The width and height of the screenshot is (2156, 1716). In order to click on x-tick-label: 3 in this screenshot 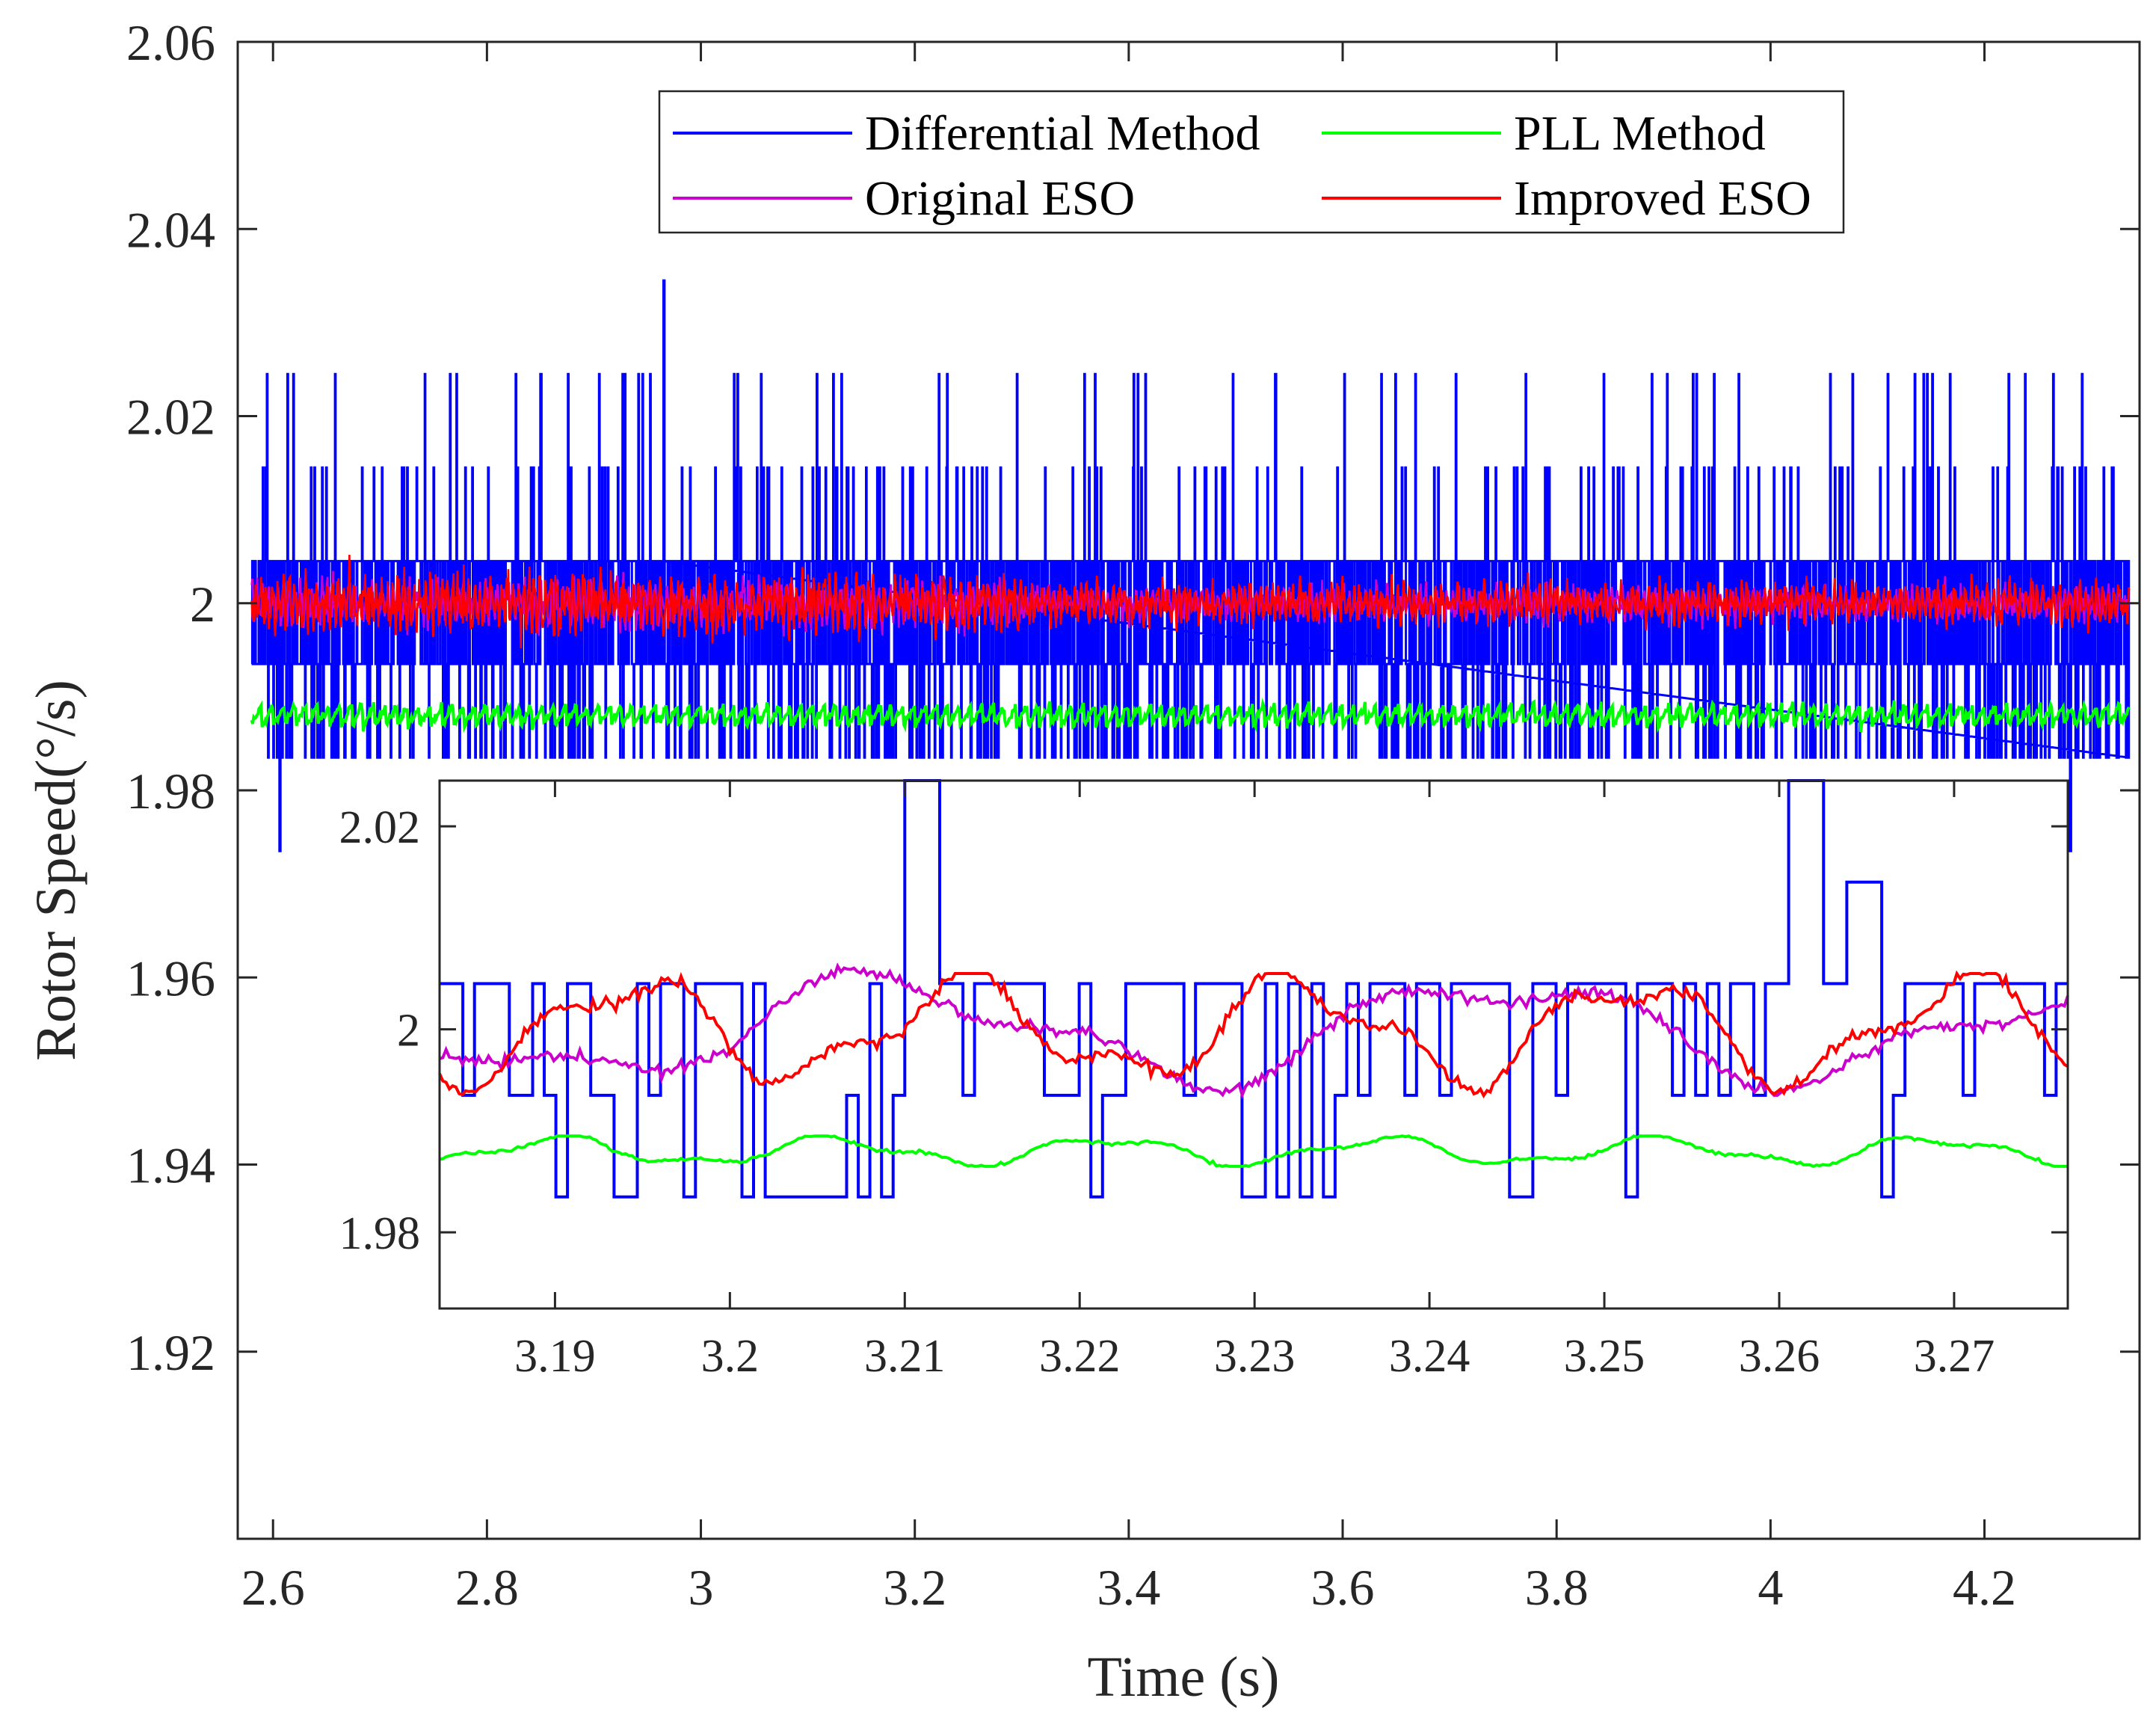, I will do `click(701, 1588)`.